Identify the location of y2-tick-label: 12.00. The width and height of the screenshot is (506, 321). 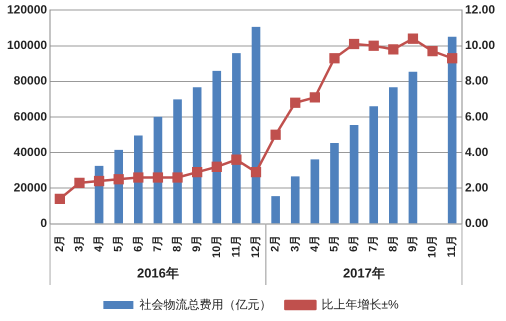
(480, 9).